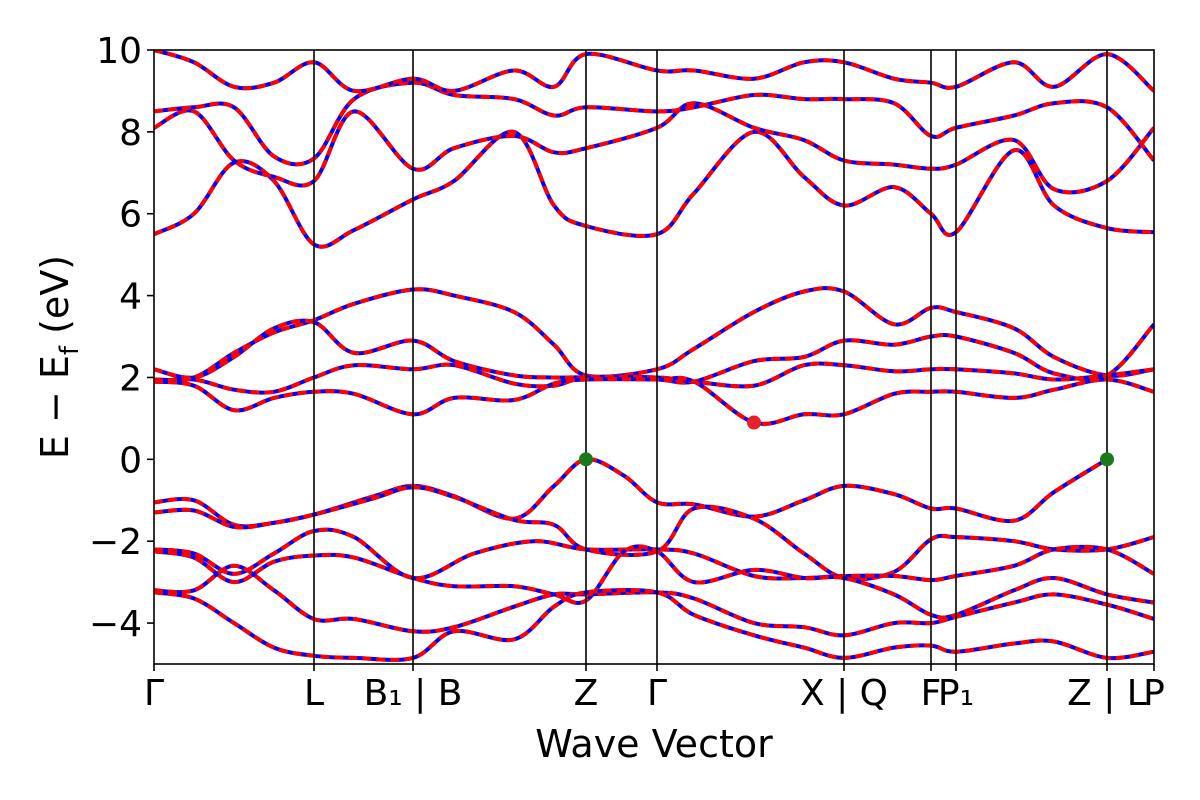 Image resolution: width=1200 pixels, height=800 pixels. What do you see at coordinates (1154, 693) in the screenshot?
I see `x-tick-label-9: P` at bounding box center [1154, 693].